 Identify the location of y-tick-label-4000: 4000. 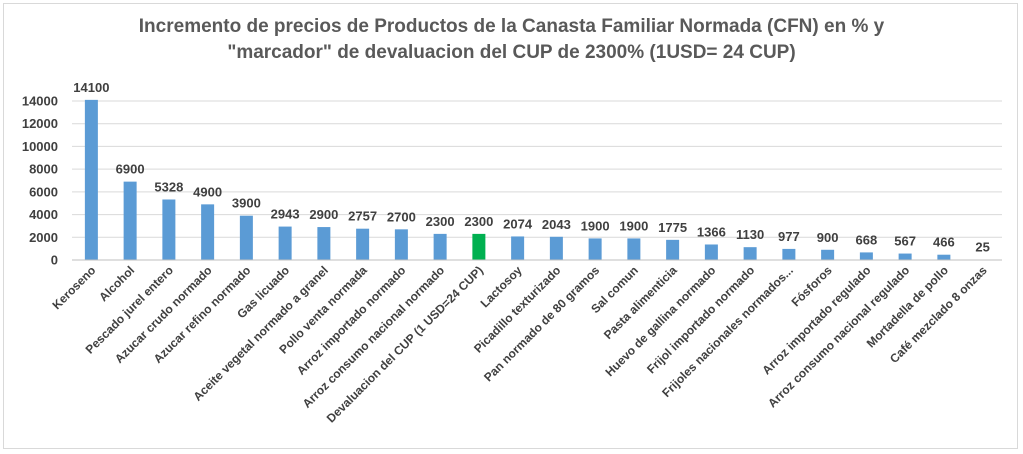
(43, 214).